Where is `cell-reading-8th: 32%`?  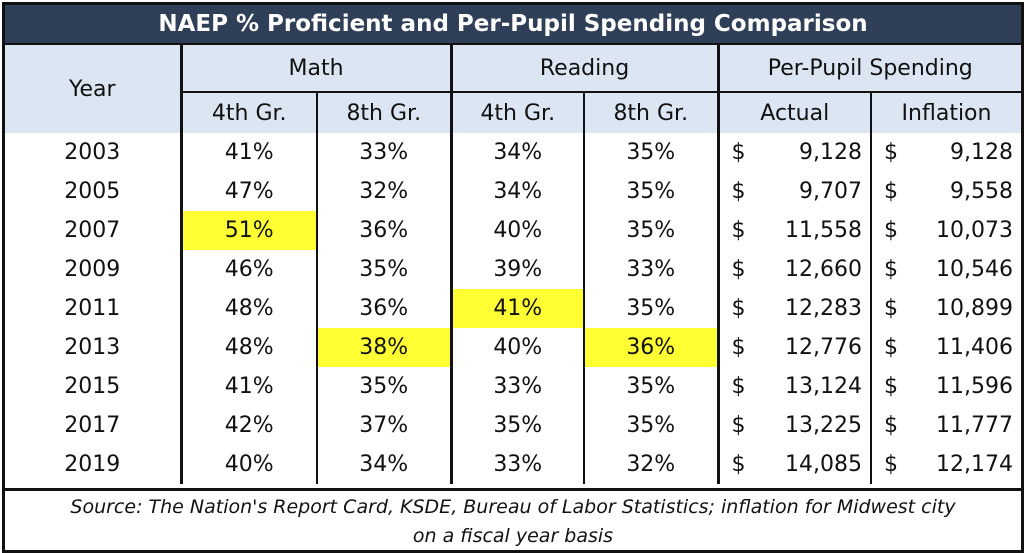
cell-reading-8th: 32% is located at coordinates (651, 464).